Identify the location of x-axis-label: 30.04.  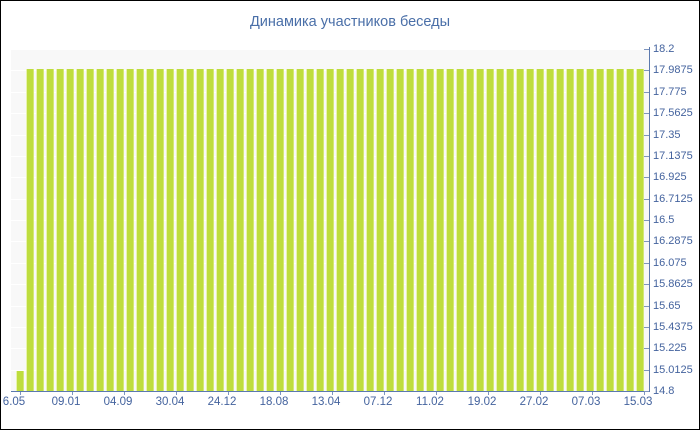
(170, 402).